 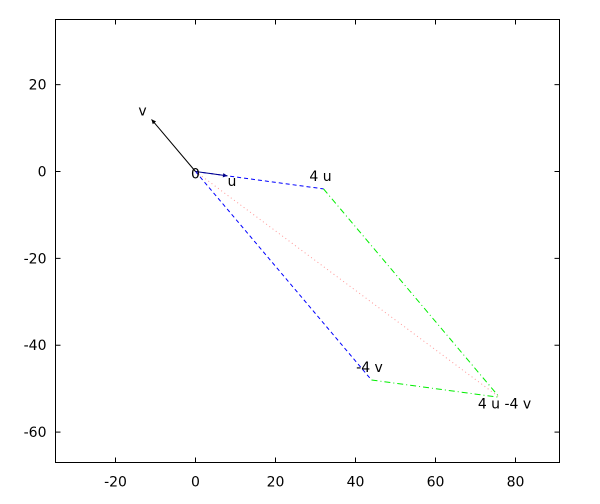 What do you see at coordinates (35, 346) in the screenshot?
I see `y-tick-label: -40` at bounding box center [35, 346].